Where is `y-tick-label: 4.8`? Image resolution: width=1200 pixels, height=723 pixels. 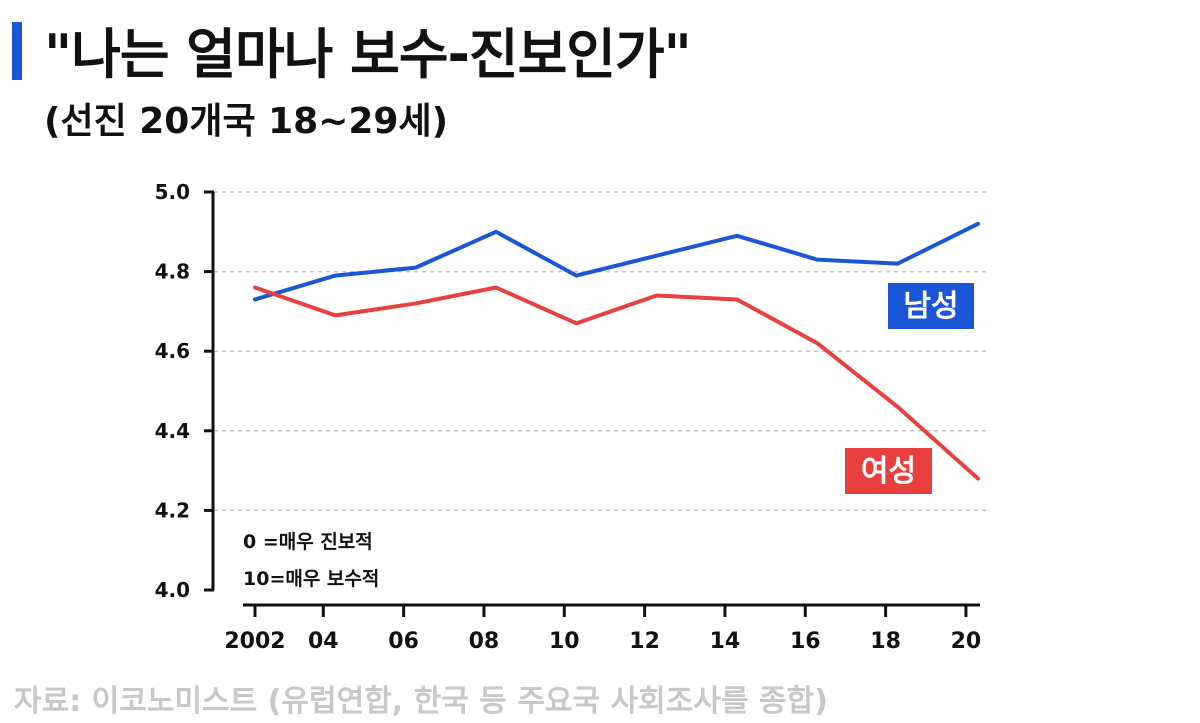 y-tick-label: 4.8 is located at coordinates (172, 272).